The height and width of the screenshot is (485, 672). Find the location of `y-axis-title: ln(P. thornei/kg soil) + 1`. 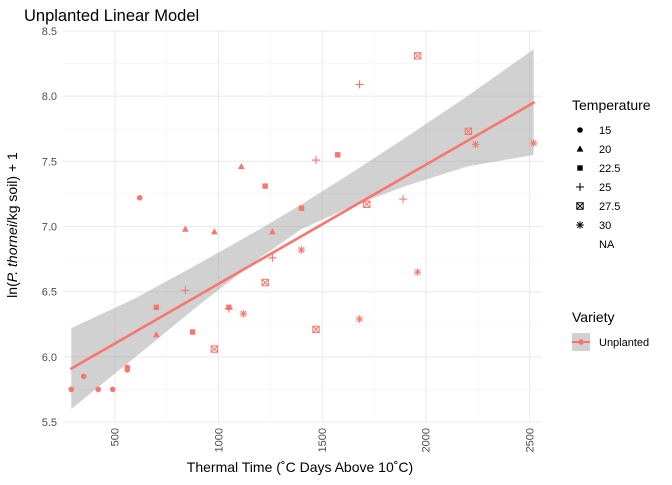

y-axis-title: ln(P. thornei/kg soil) + 1 is located at coordinates (12, 225).